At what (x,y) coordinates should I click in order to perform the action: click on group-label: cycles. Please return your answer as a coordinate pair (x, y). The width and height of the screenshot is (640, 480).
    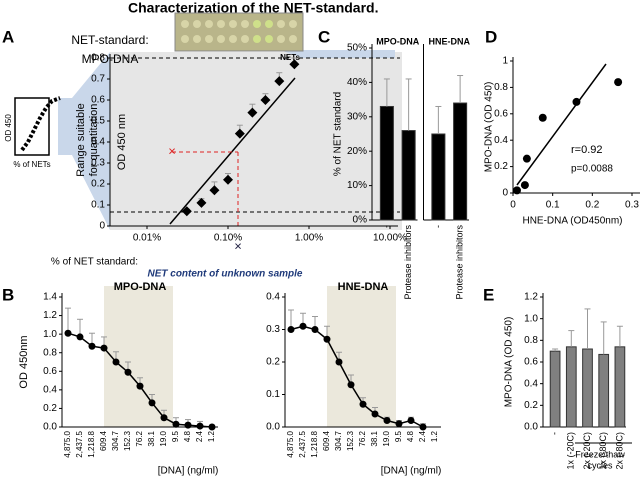
    Looking at the image, I should click on (600, 465).